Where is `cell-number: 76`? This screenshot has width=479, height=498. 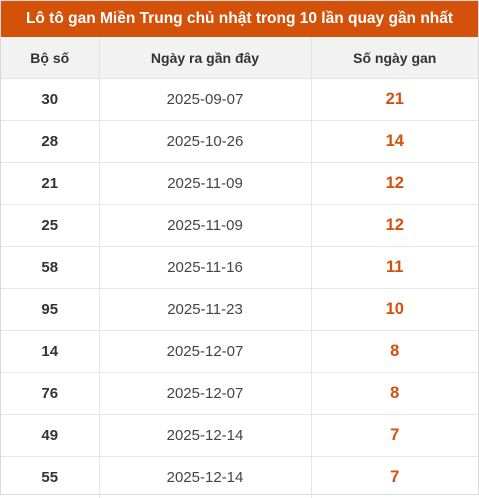
cell-number: 76 is located at coordinates (50, 394).